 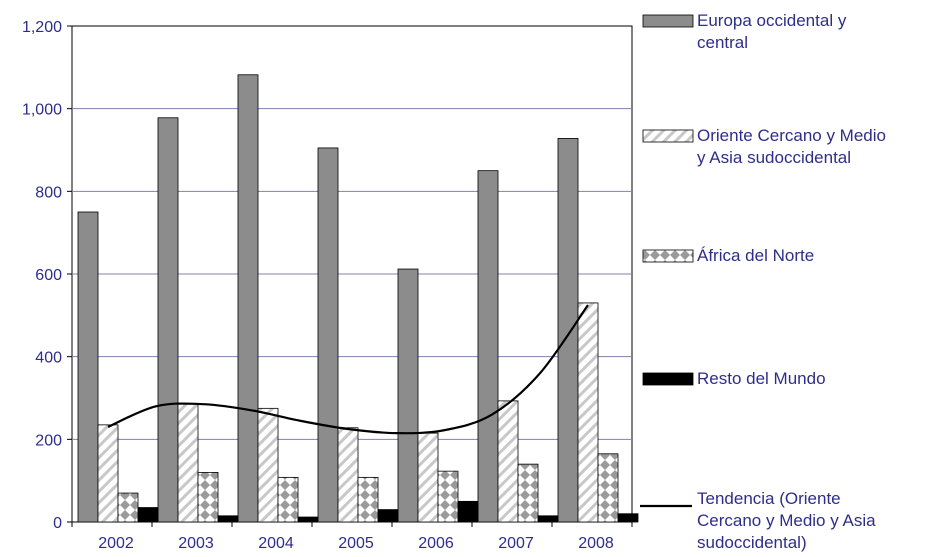 What do you see at coordinates (488, 346) in the screenshot?
I see `bar-1-2007` at bounding box center [488, 346].